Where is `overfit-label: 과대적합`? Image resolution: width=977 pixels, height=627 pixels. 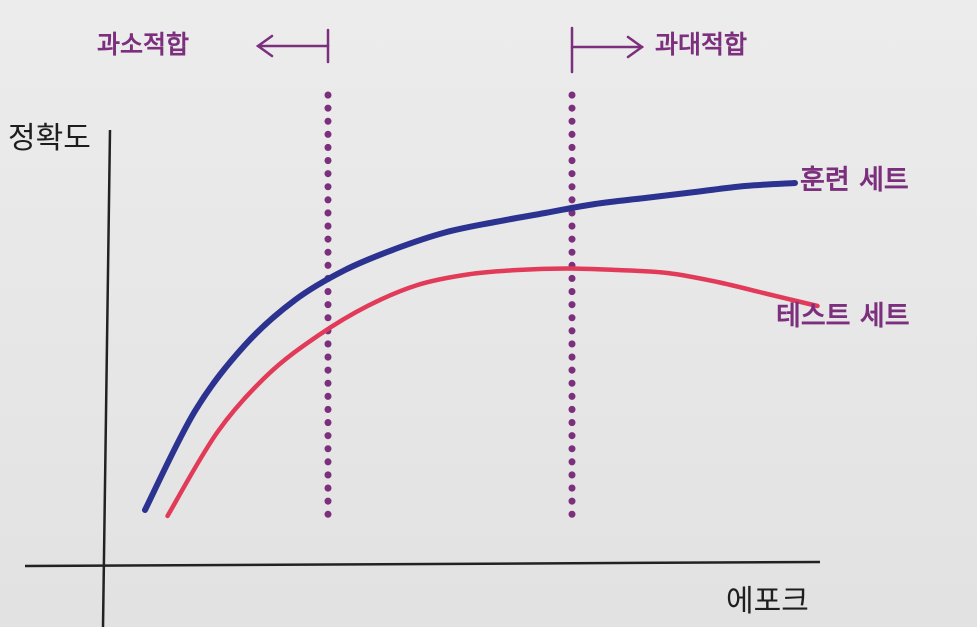
overfit-label: 과대적합 is located at coordinates (701, 44).